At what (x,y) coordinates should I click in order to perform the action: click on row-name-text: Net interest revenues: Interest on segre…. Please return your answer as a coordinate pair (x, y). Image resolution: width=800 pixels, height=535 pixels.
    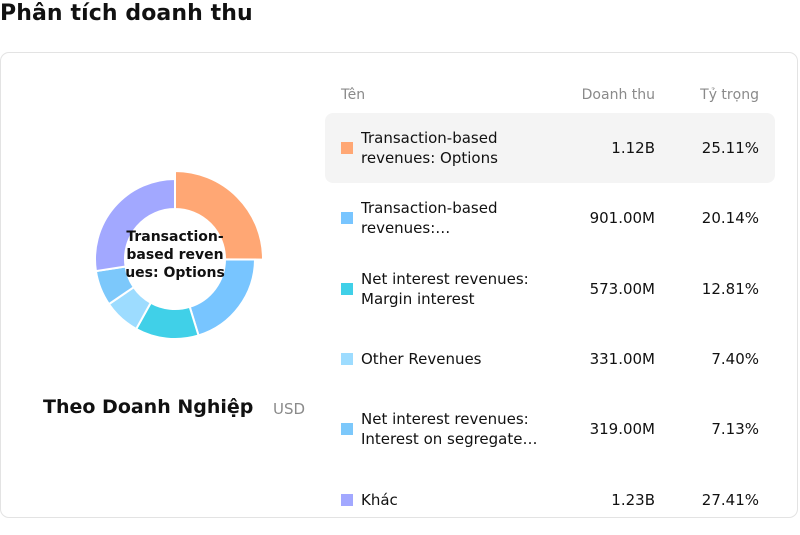
    Looking at the image, I should click on (449, 429).